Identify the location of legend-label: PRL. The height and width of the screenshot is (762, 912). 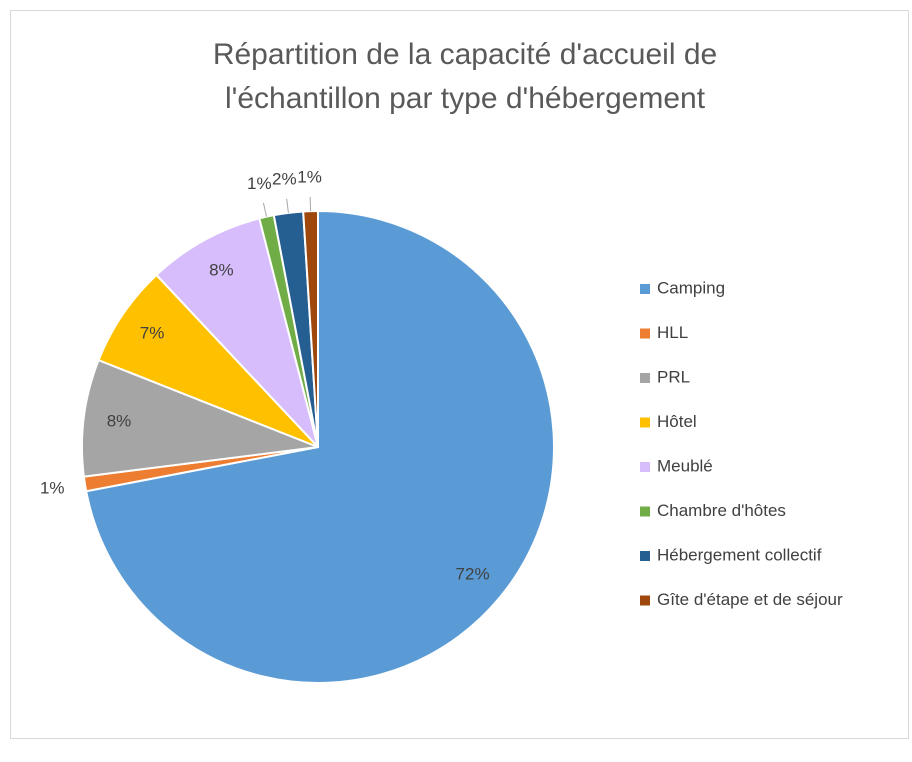
(673, 376).